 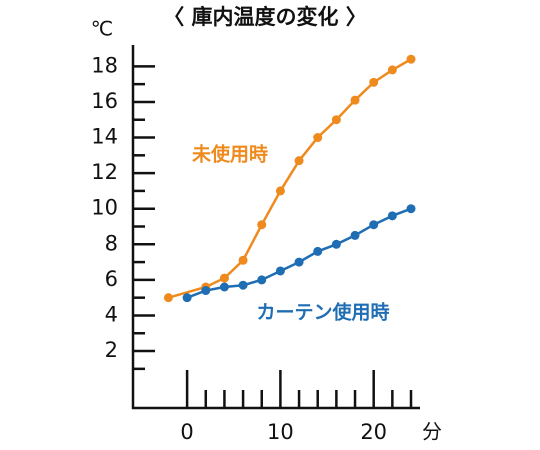 What do you see at coordinates (111, 243) in the screenshot?
I see `y-tick-label: 8` at bounding box center [111, 243].